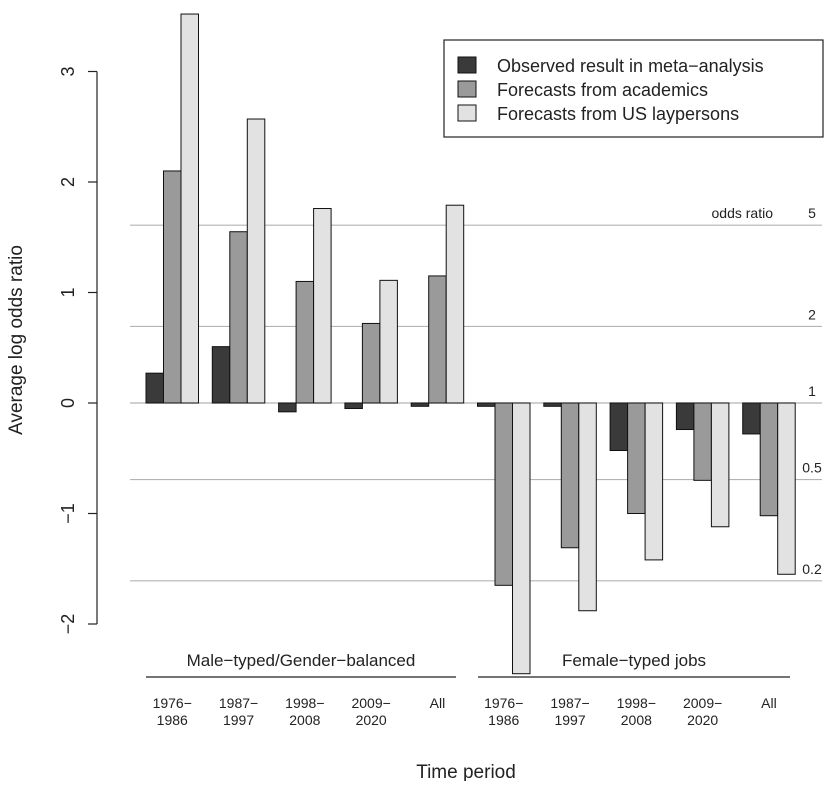 This screenshot has width=840, height=786. Describe the element at coordinates (68, 513) in the screenshot. I see `y-tick-label: −1` at that location.